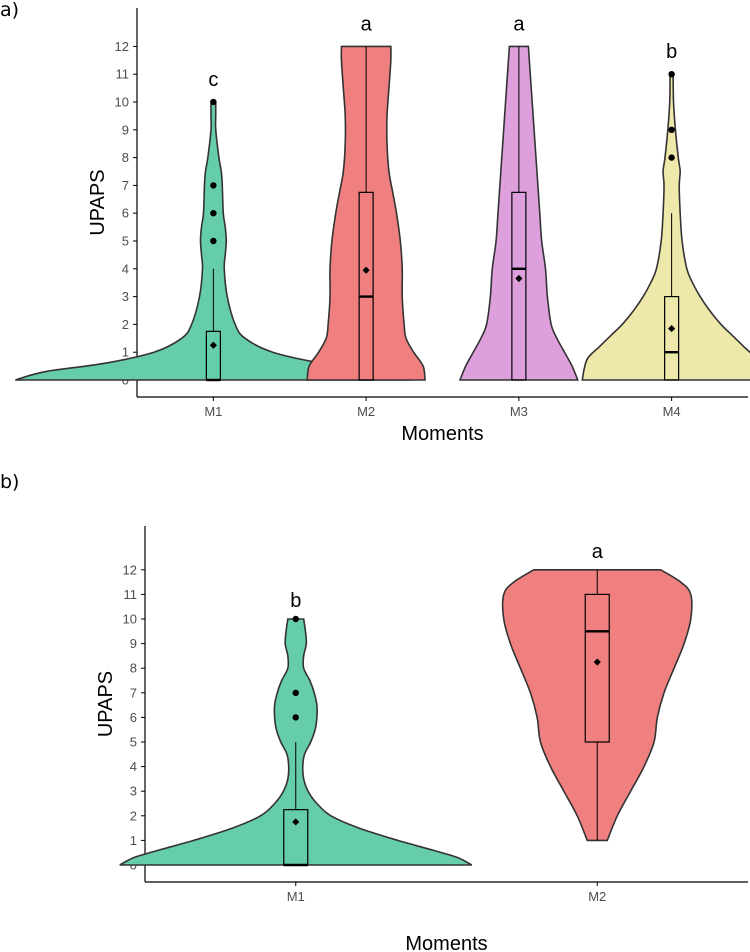 This screenshot has height=952, width=750. I want to click on panel-label-b: b), so click(9, 482).